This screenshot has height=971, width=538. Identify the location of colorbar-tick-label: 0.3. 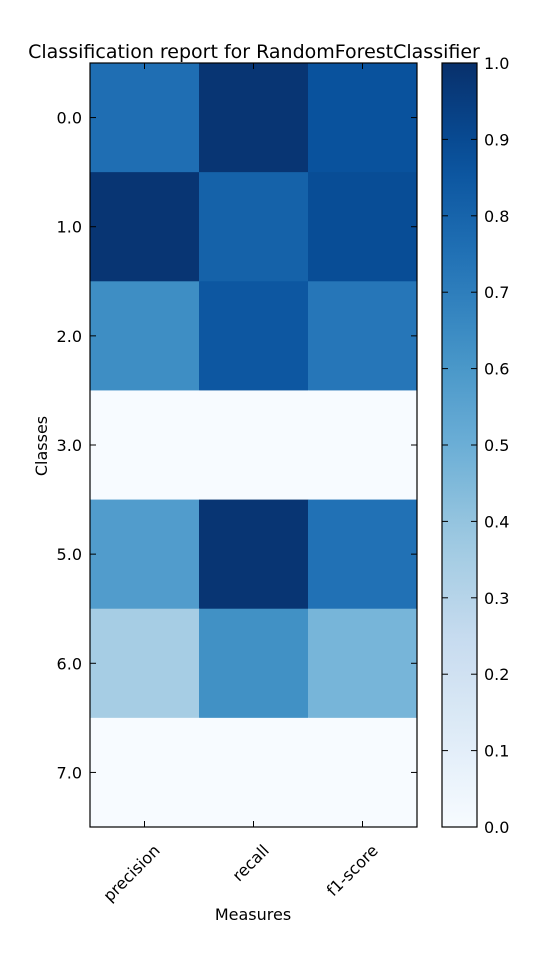
(496, 598).